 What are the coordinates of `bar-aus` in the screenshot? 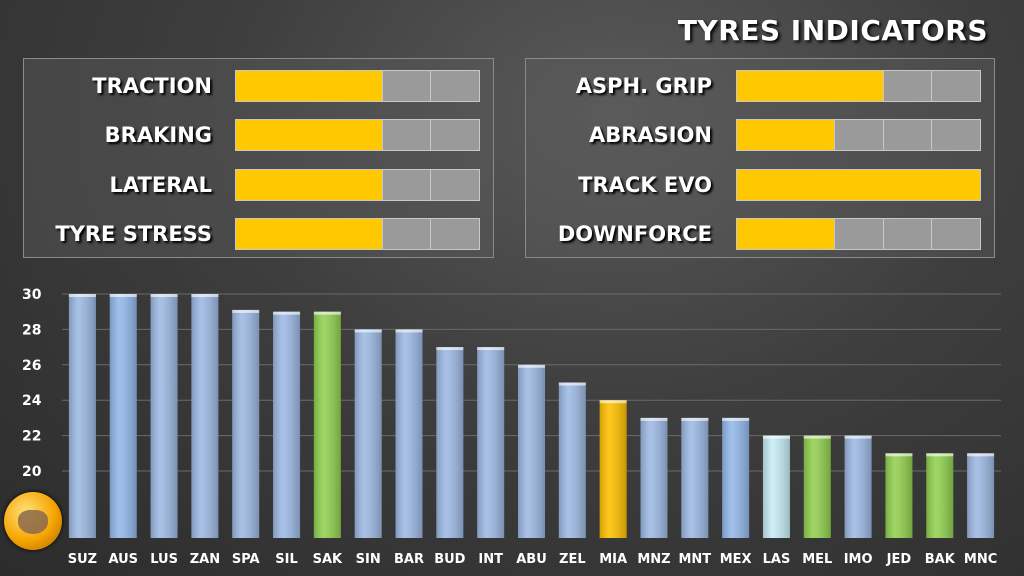 It's located at (123, 416).